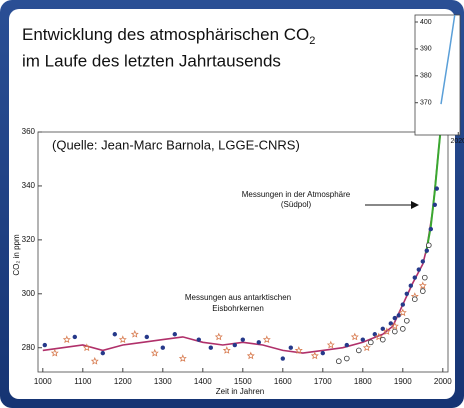 This screenshot has height=408, width=464. I want to click on data-line, so click(448, 60).